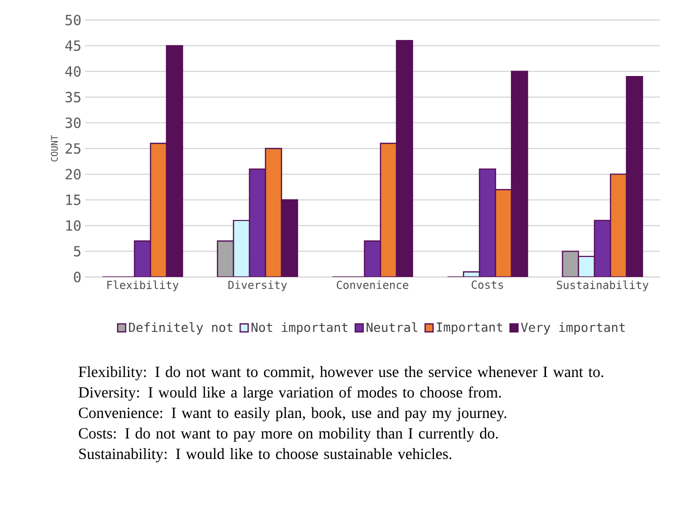 The width and height of the screenshot is (680, 514). What do you see at coordinates (73, 97) in the screenshot?
I see `y-tick-label: 35` at bounding box center [73, 97].